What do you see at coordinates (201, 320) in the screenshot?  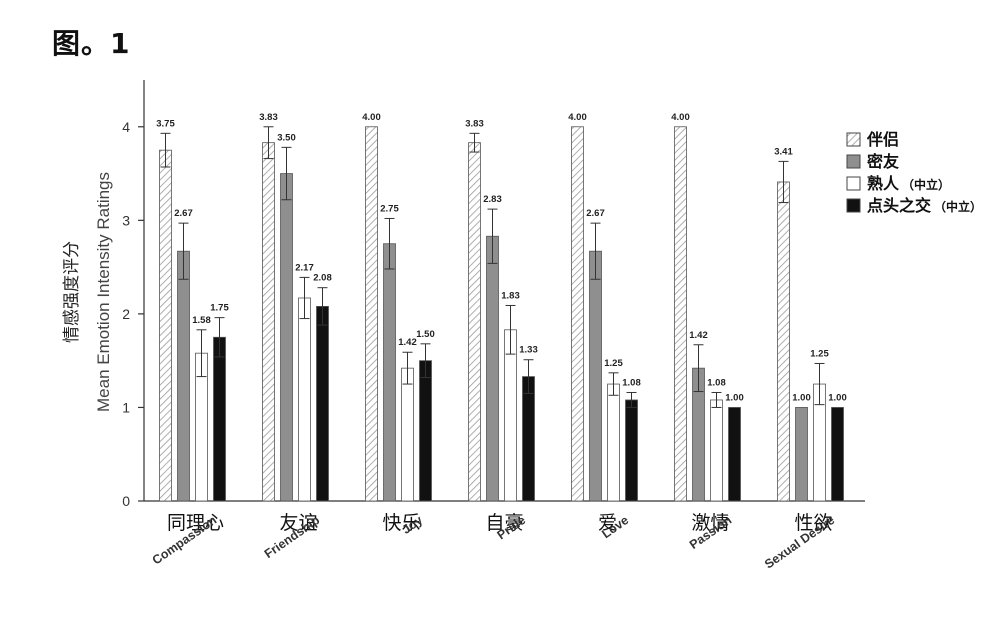 I see `data-label: 1.58` at bounding box center [201, 320].